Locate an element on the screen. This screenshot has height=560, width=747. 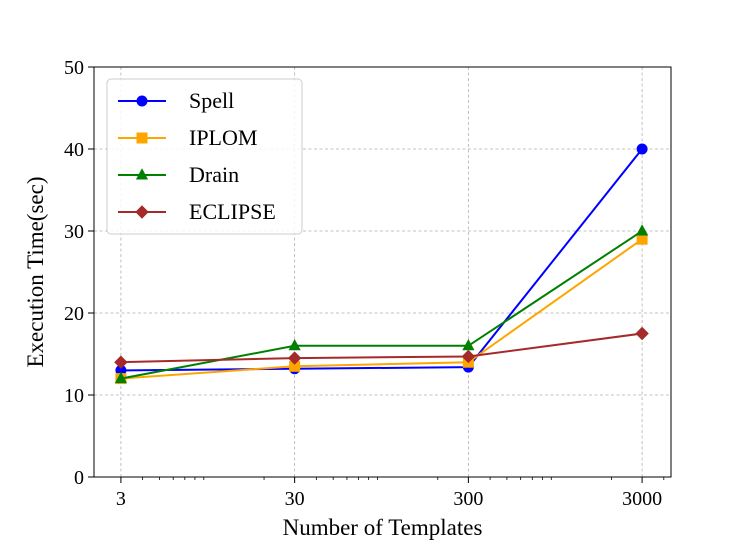
legend-marker-eclipse is located at coordinates (142, 212).